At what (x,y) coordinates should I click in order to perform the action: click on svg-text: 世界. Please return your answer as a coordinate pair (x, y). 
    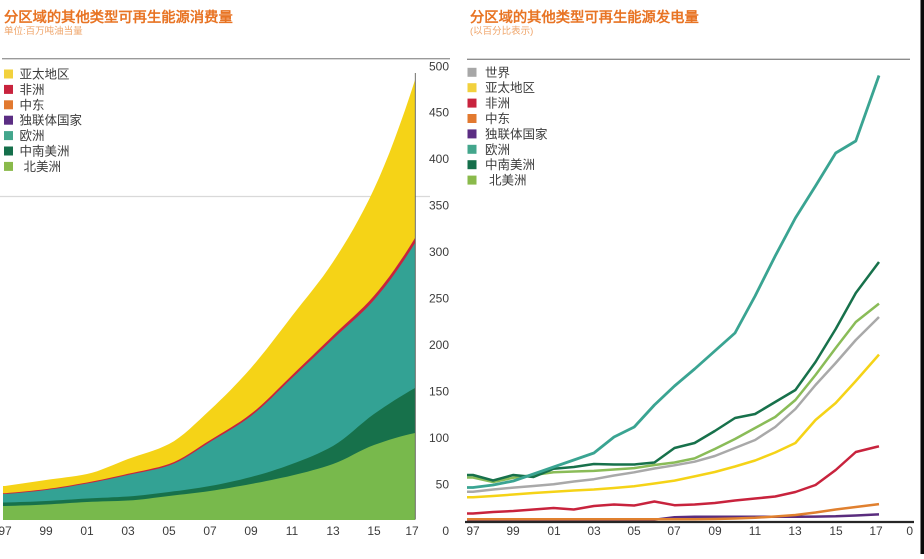
    Looking at the image, I should click on (498, 73).